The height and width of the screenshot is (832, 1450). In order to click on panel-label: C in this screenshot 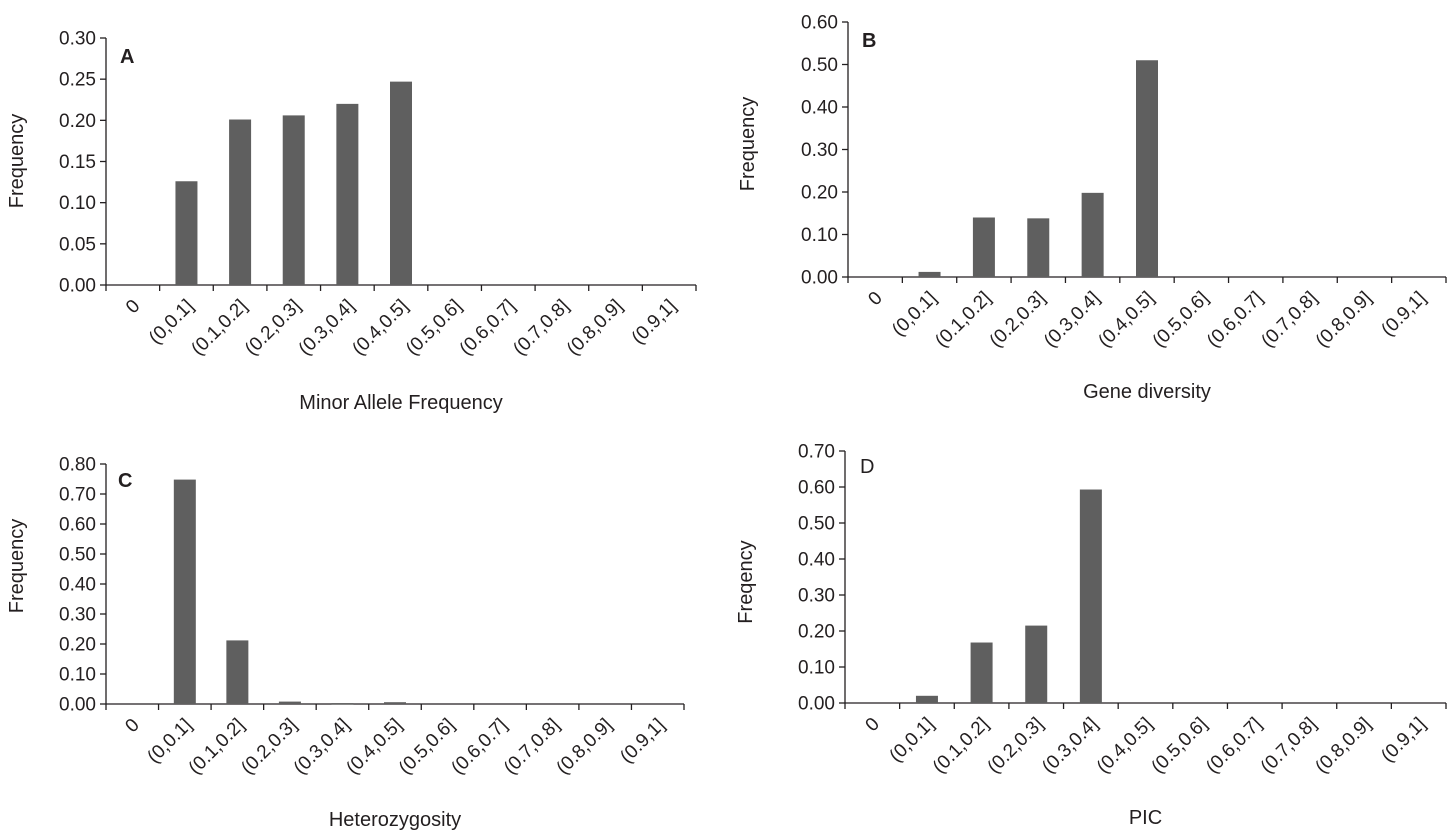, I will do `click(125, 481)`.